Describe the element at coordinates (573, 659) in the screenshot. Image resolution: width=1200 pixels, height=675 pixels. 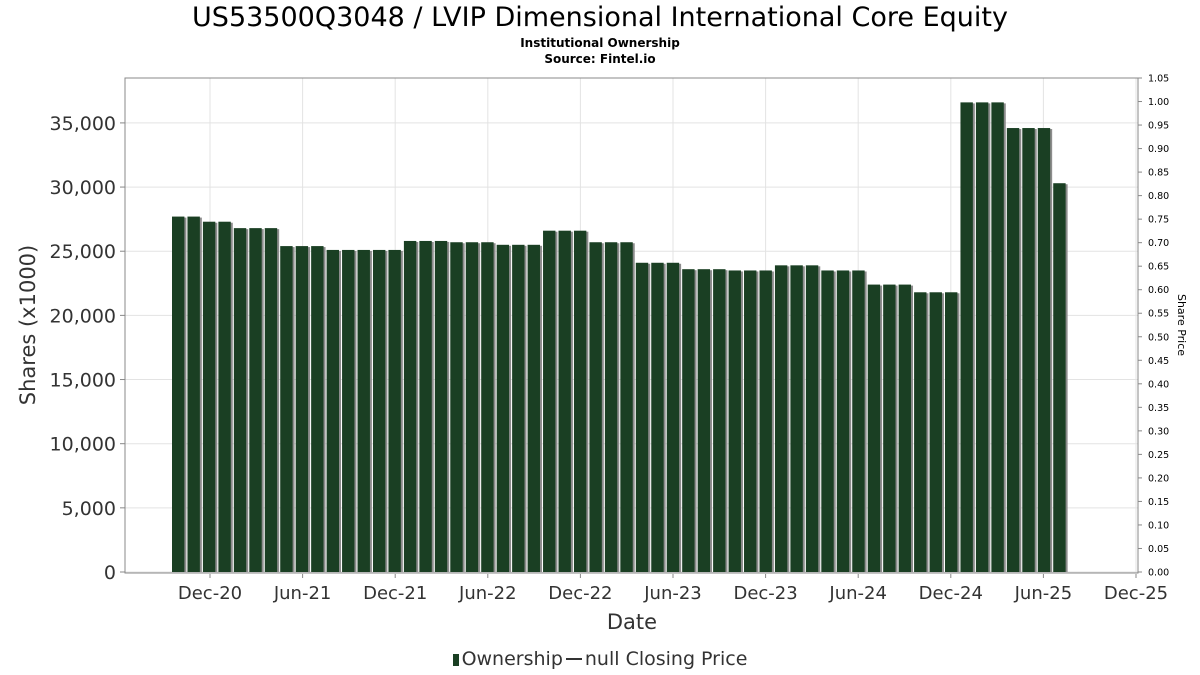
I see `price-line-icon` at that location.